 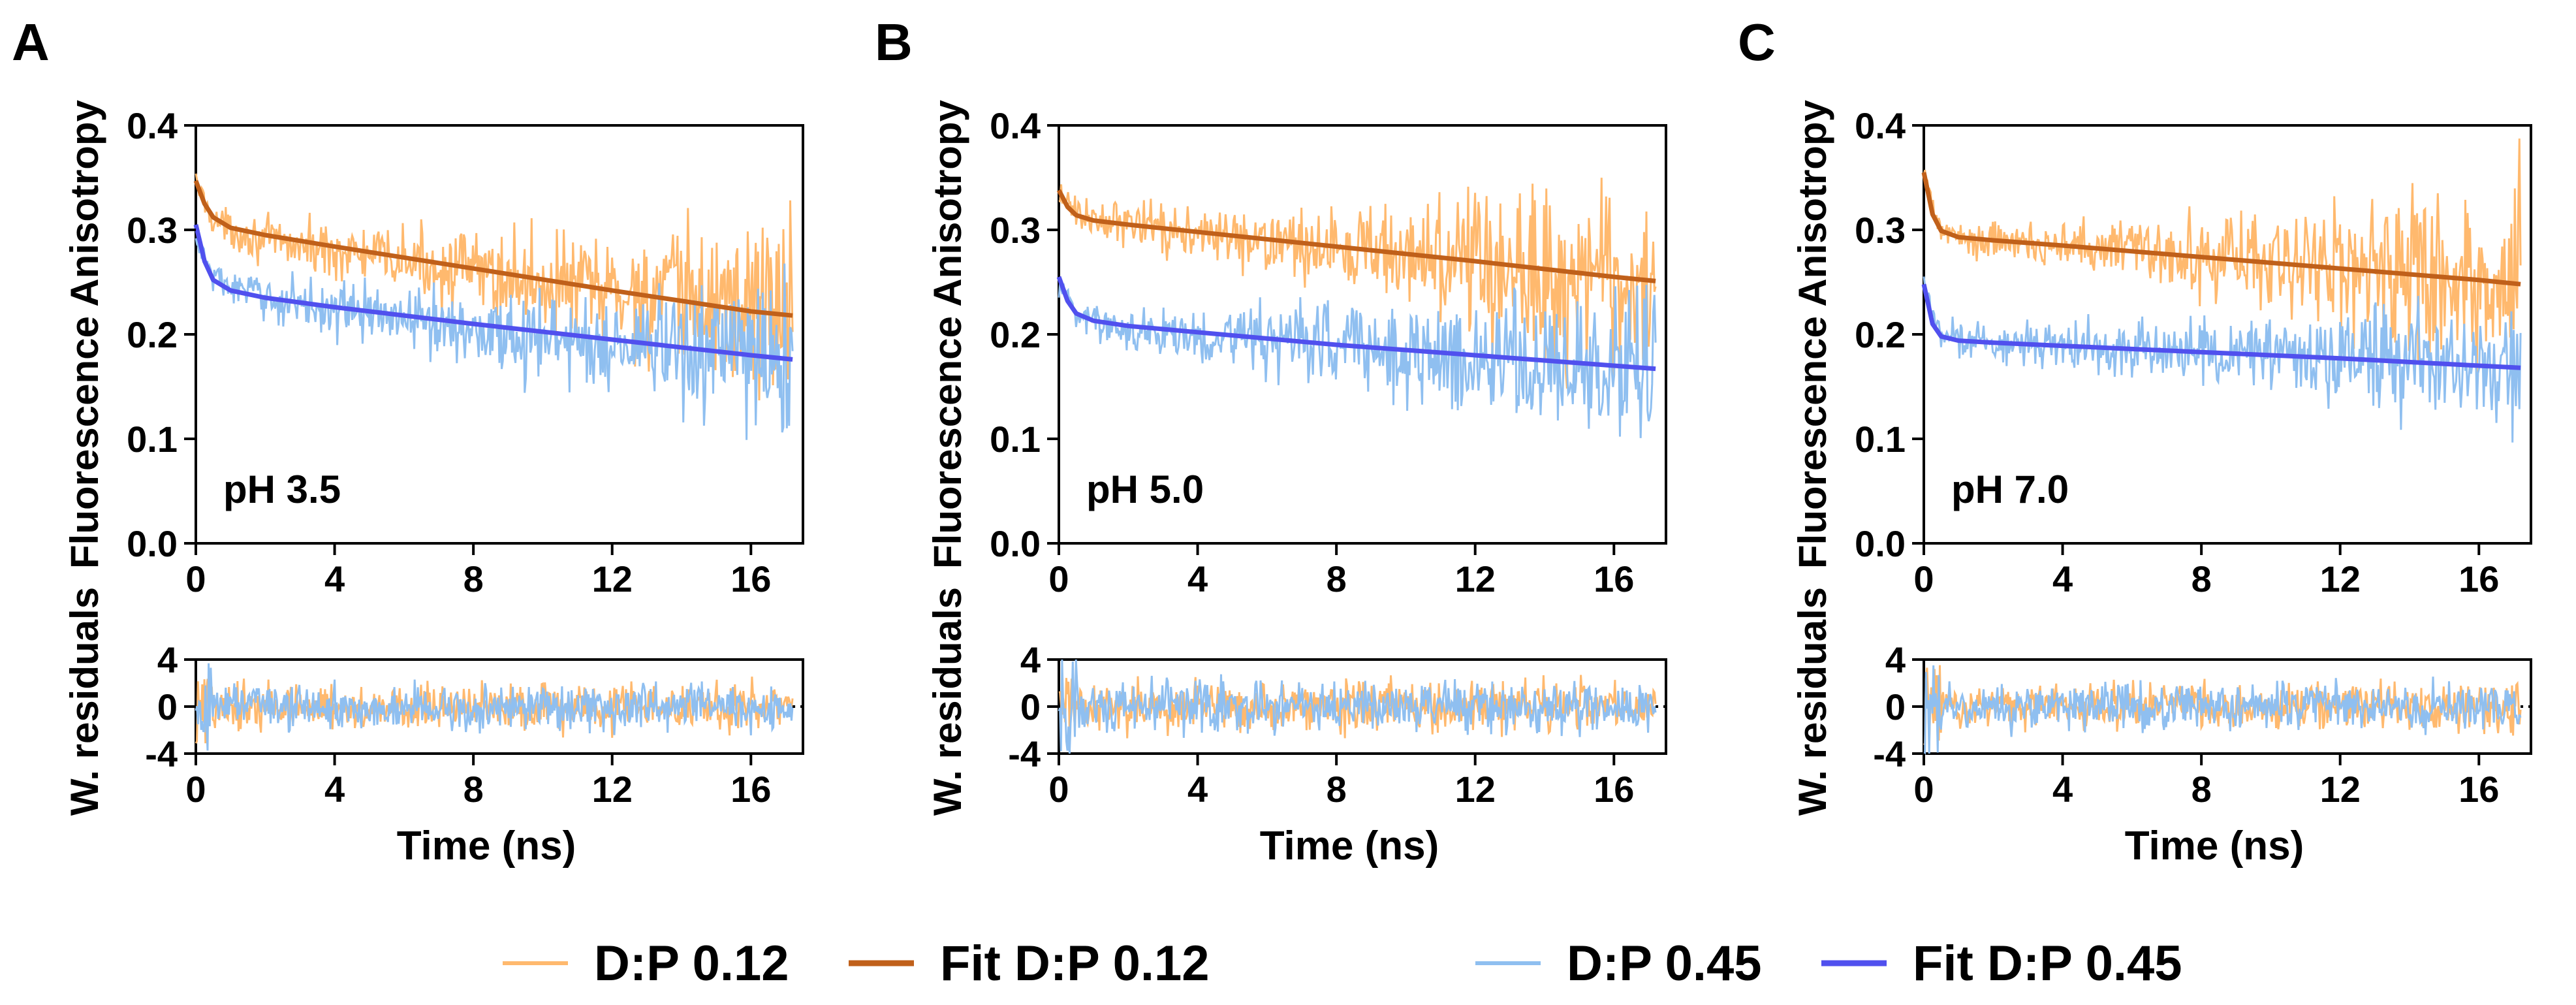 I want to click on ph-annotation: pH 7.0, so click(x=2010, y=489).